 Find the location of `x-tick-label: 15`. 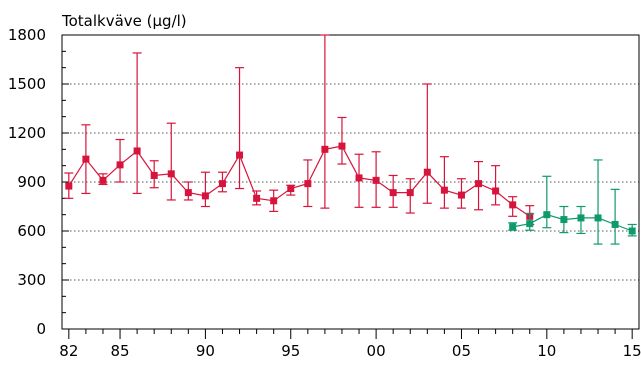

x-tick-label: 15 is located at coordinates (632, 351).